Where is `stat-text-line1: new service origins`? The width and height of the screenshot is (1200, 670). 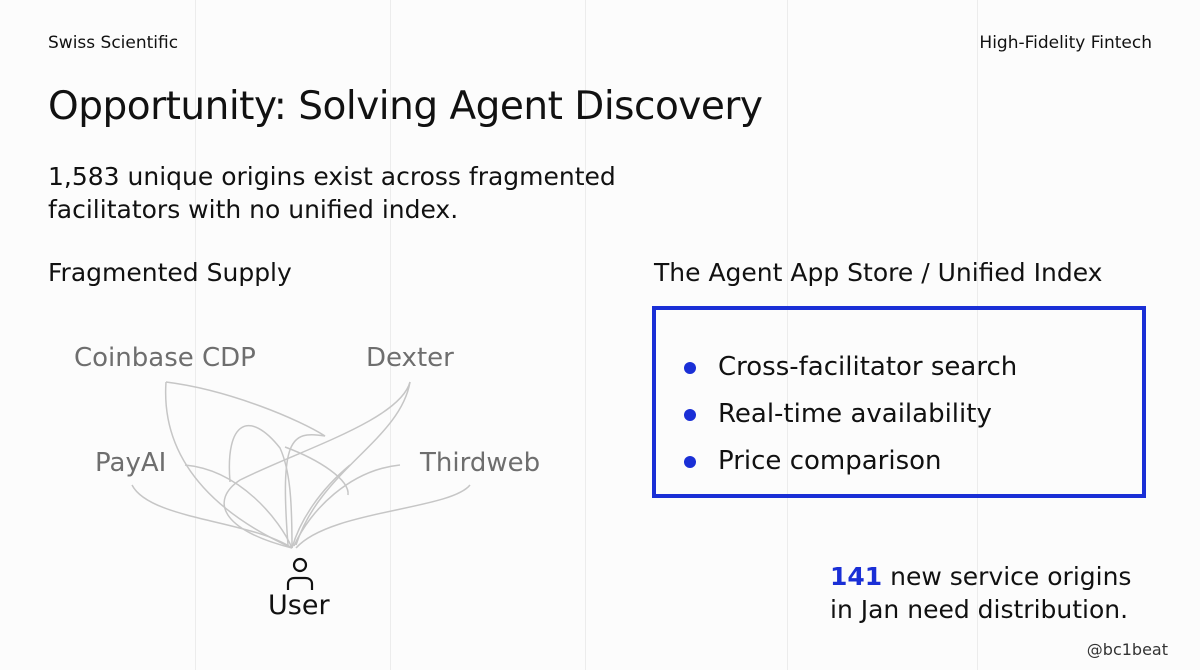 stat-text-line1: new service origins is located at coordinates (1007, 576).